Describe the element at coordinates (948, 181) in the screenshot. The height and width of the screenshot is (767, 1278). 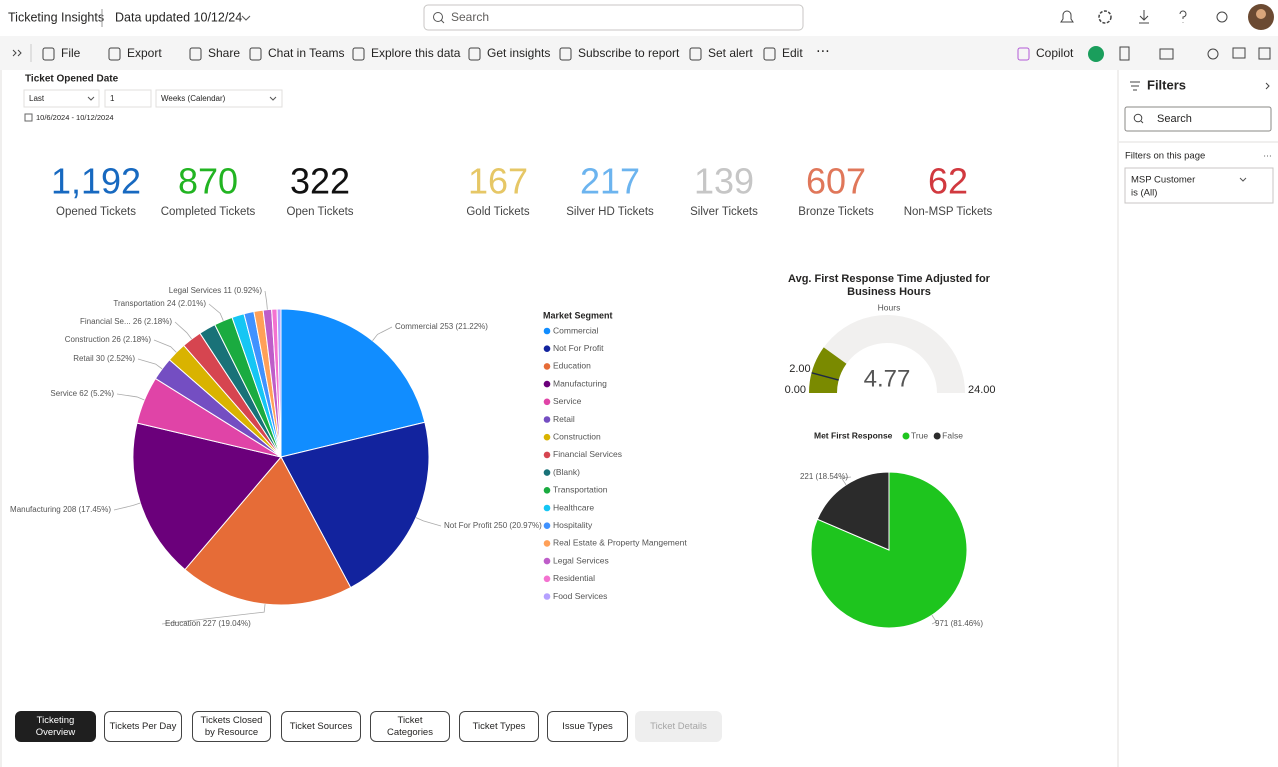
I see `kpi-value: 62` at that location.